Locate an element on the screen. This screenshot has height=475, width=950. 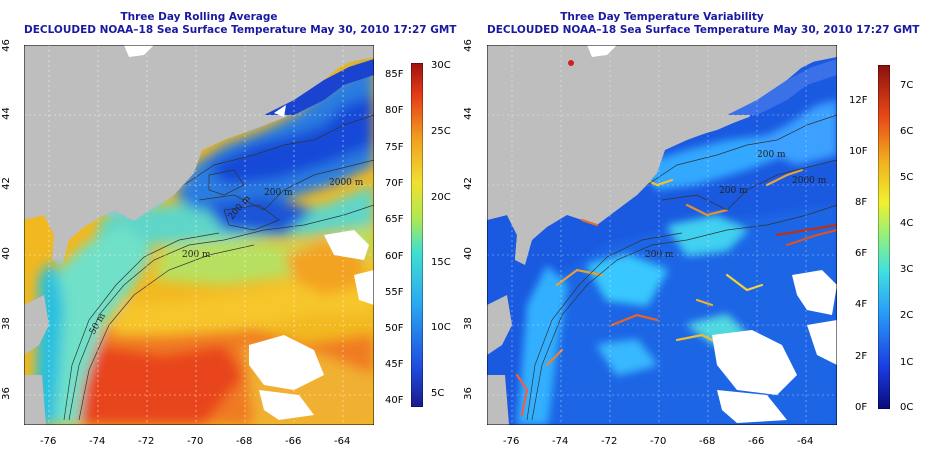
left-lon-tick: -70 is located at coordinates (195, 441).